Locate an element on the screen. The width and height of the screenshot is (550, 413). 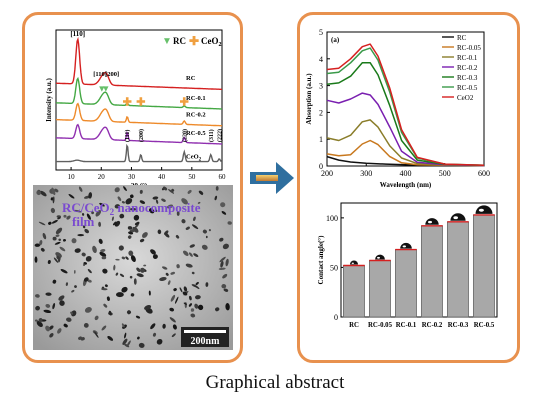
xrd-x-tick-label: 30 is located at coordinates (132, 177).